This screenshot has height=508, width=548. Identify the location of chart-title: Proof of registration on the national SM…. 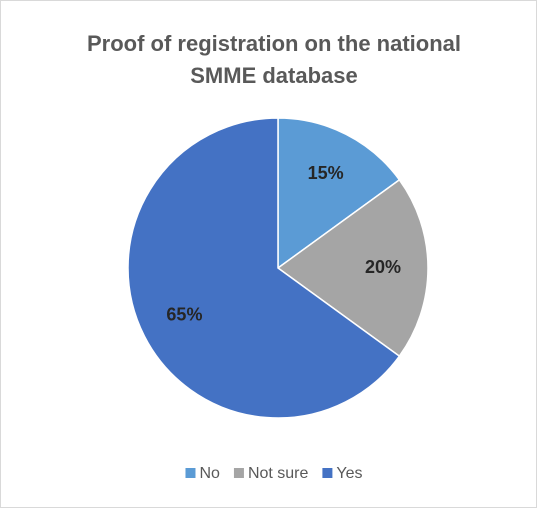
(274, 59).